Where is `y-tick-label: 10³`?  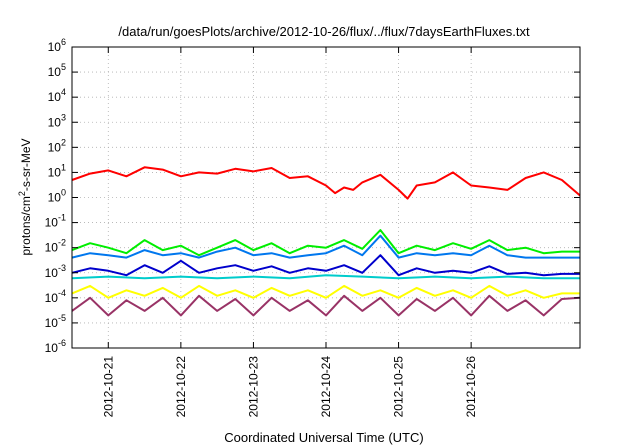 y-tick-label: 10³ is located at coordinates (57, 120).